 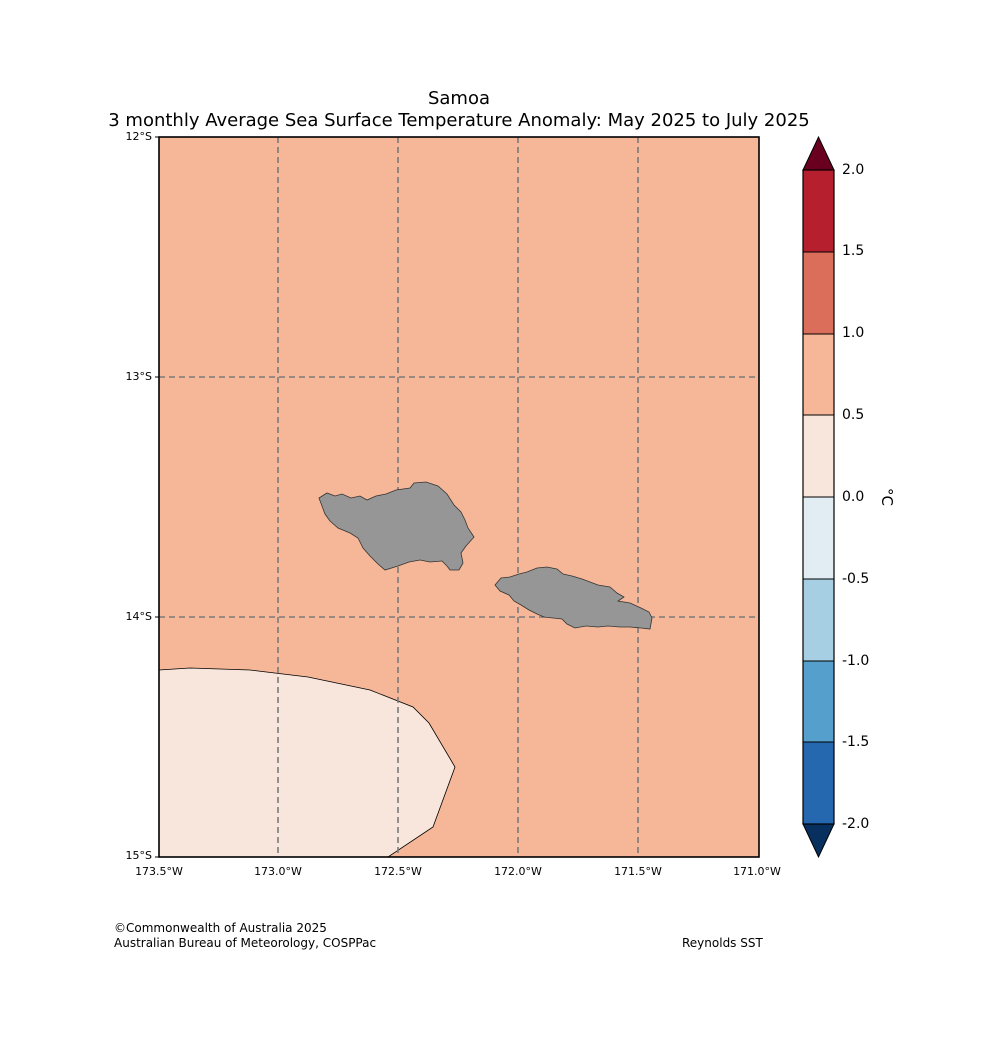 What do you see at coordinates (638, 871) in the screenshot?
I see `lon-label-171-5w: 171.5°W` at bounding box center [638, 871].